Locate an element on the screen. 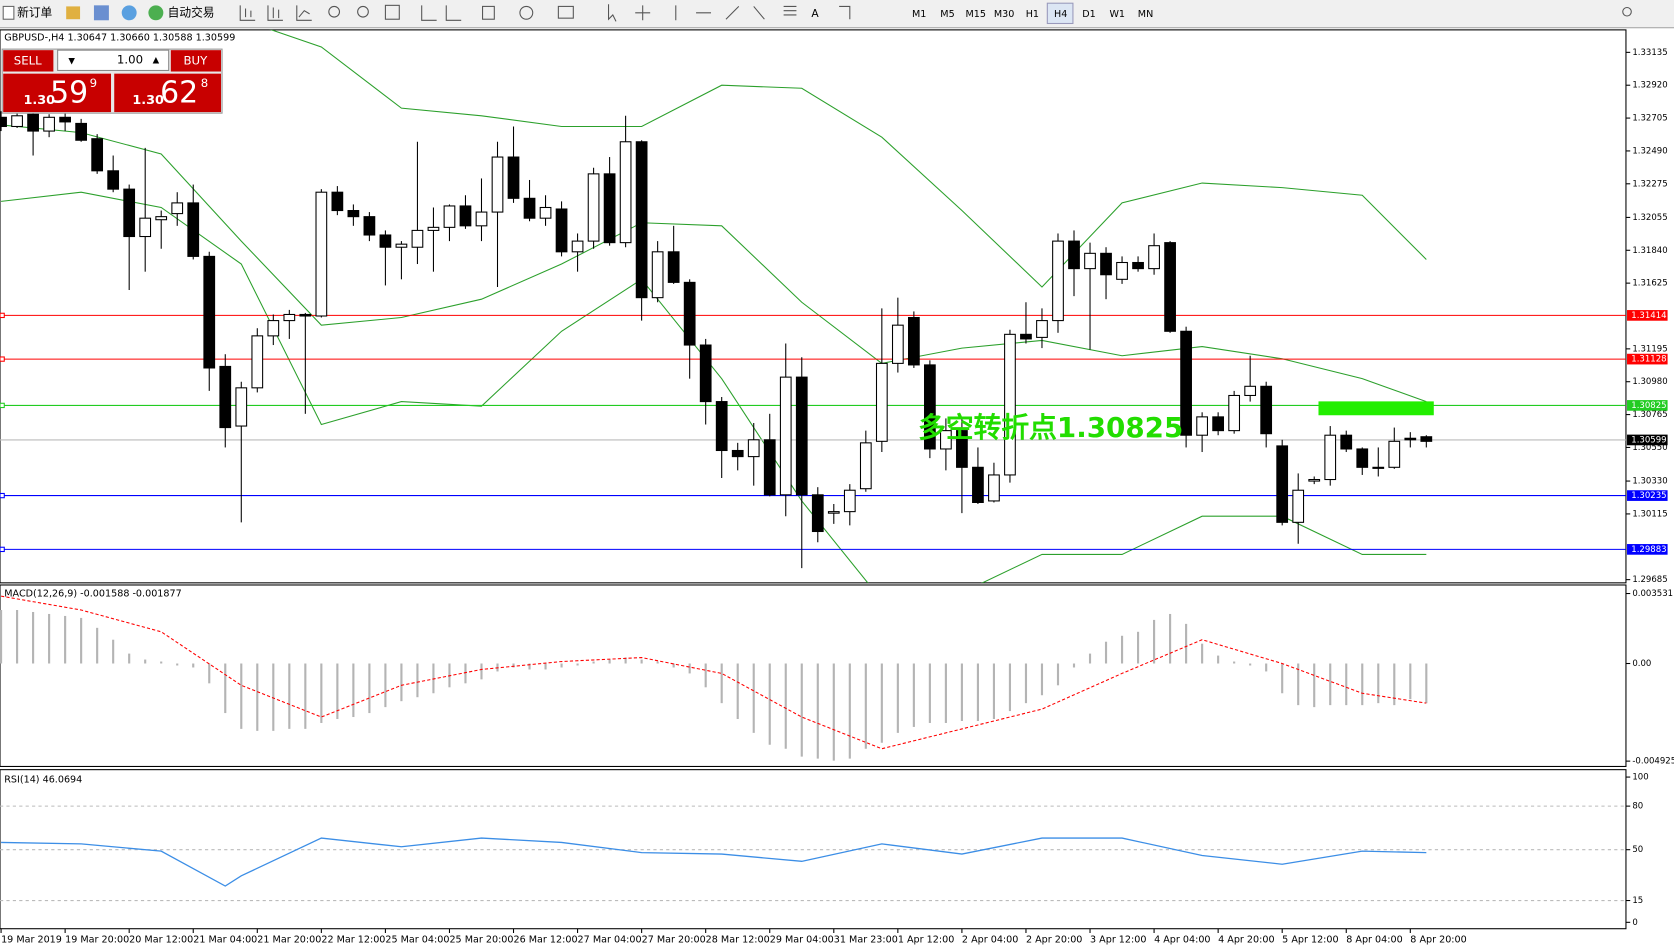 The height and width of the screenshot is (949, 1674). timeframe-button: MN is located at coordinates (1145, 14).